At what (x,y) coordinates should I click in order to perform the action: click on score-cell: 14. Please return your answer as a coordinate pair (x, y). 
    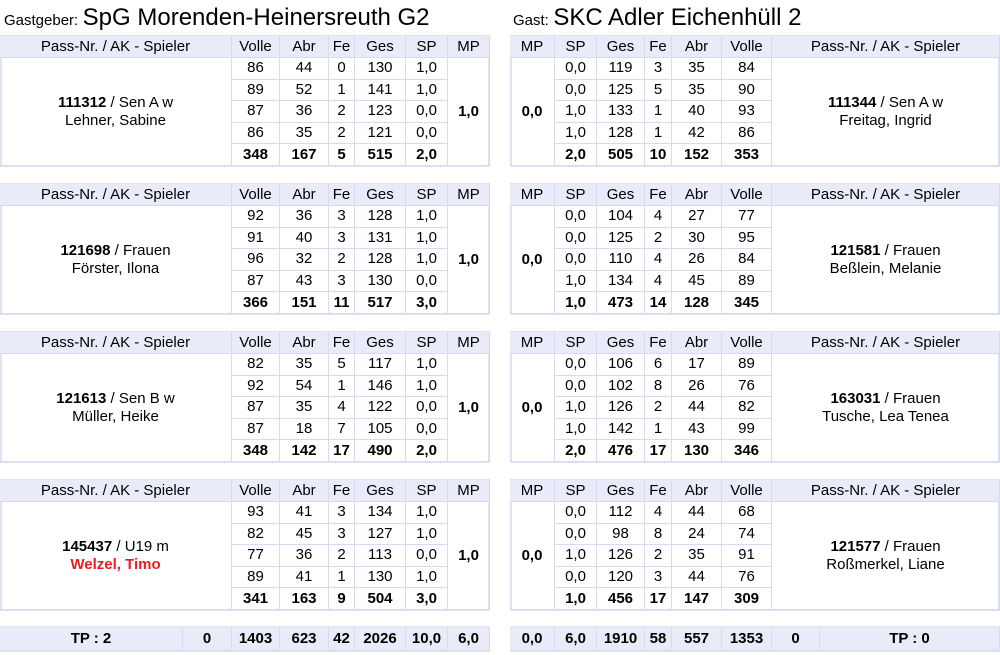
    Looking at the image, I should click on (658, 303).